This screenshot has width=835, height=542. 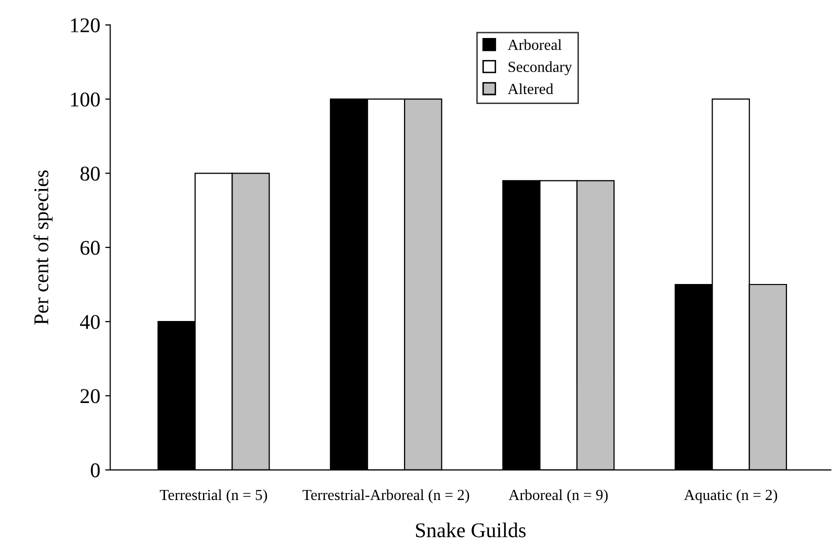 What do you see at coordinates (731, 496) in the screenshot?
I see `x-tick-label: Aquatic (n = 2)` at bounding box center [731, 496].